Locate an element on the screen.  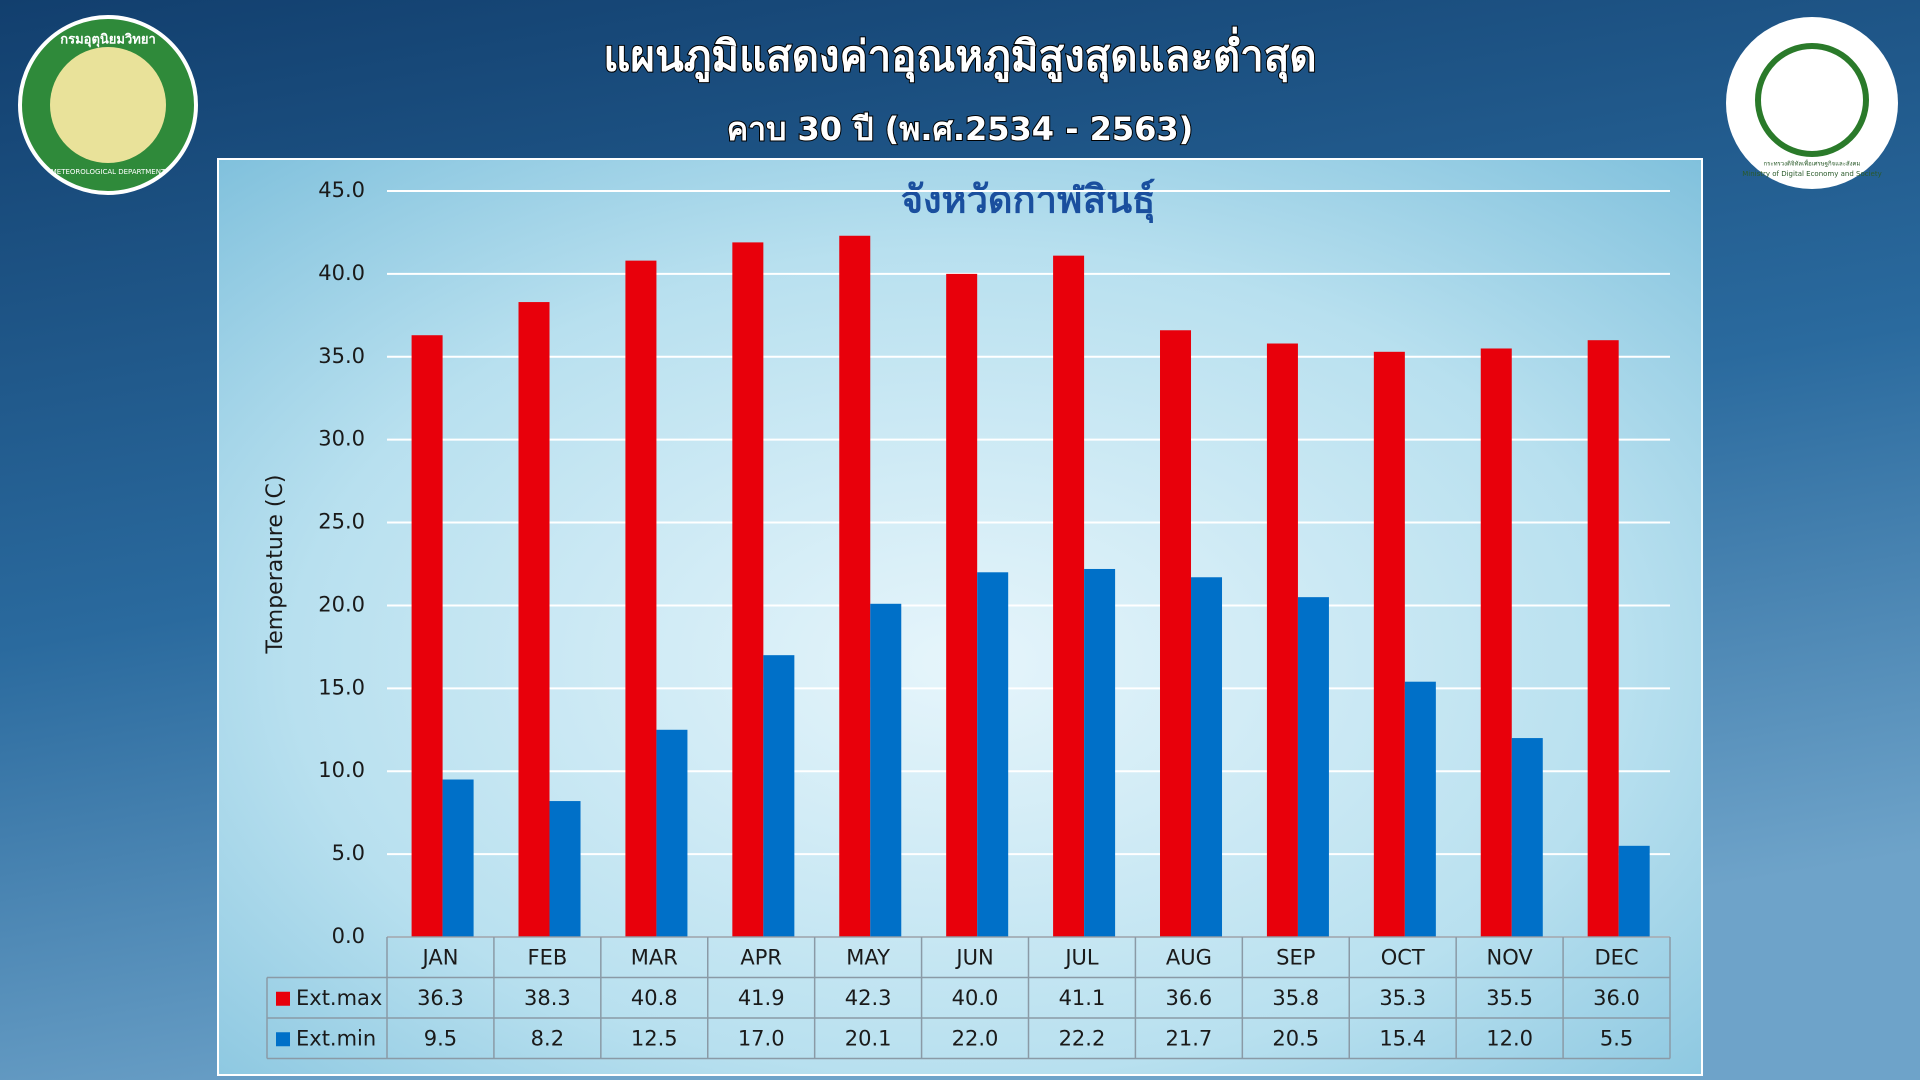
table-value: 35.8 is located at coordinates (1295, 998).